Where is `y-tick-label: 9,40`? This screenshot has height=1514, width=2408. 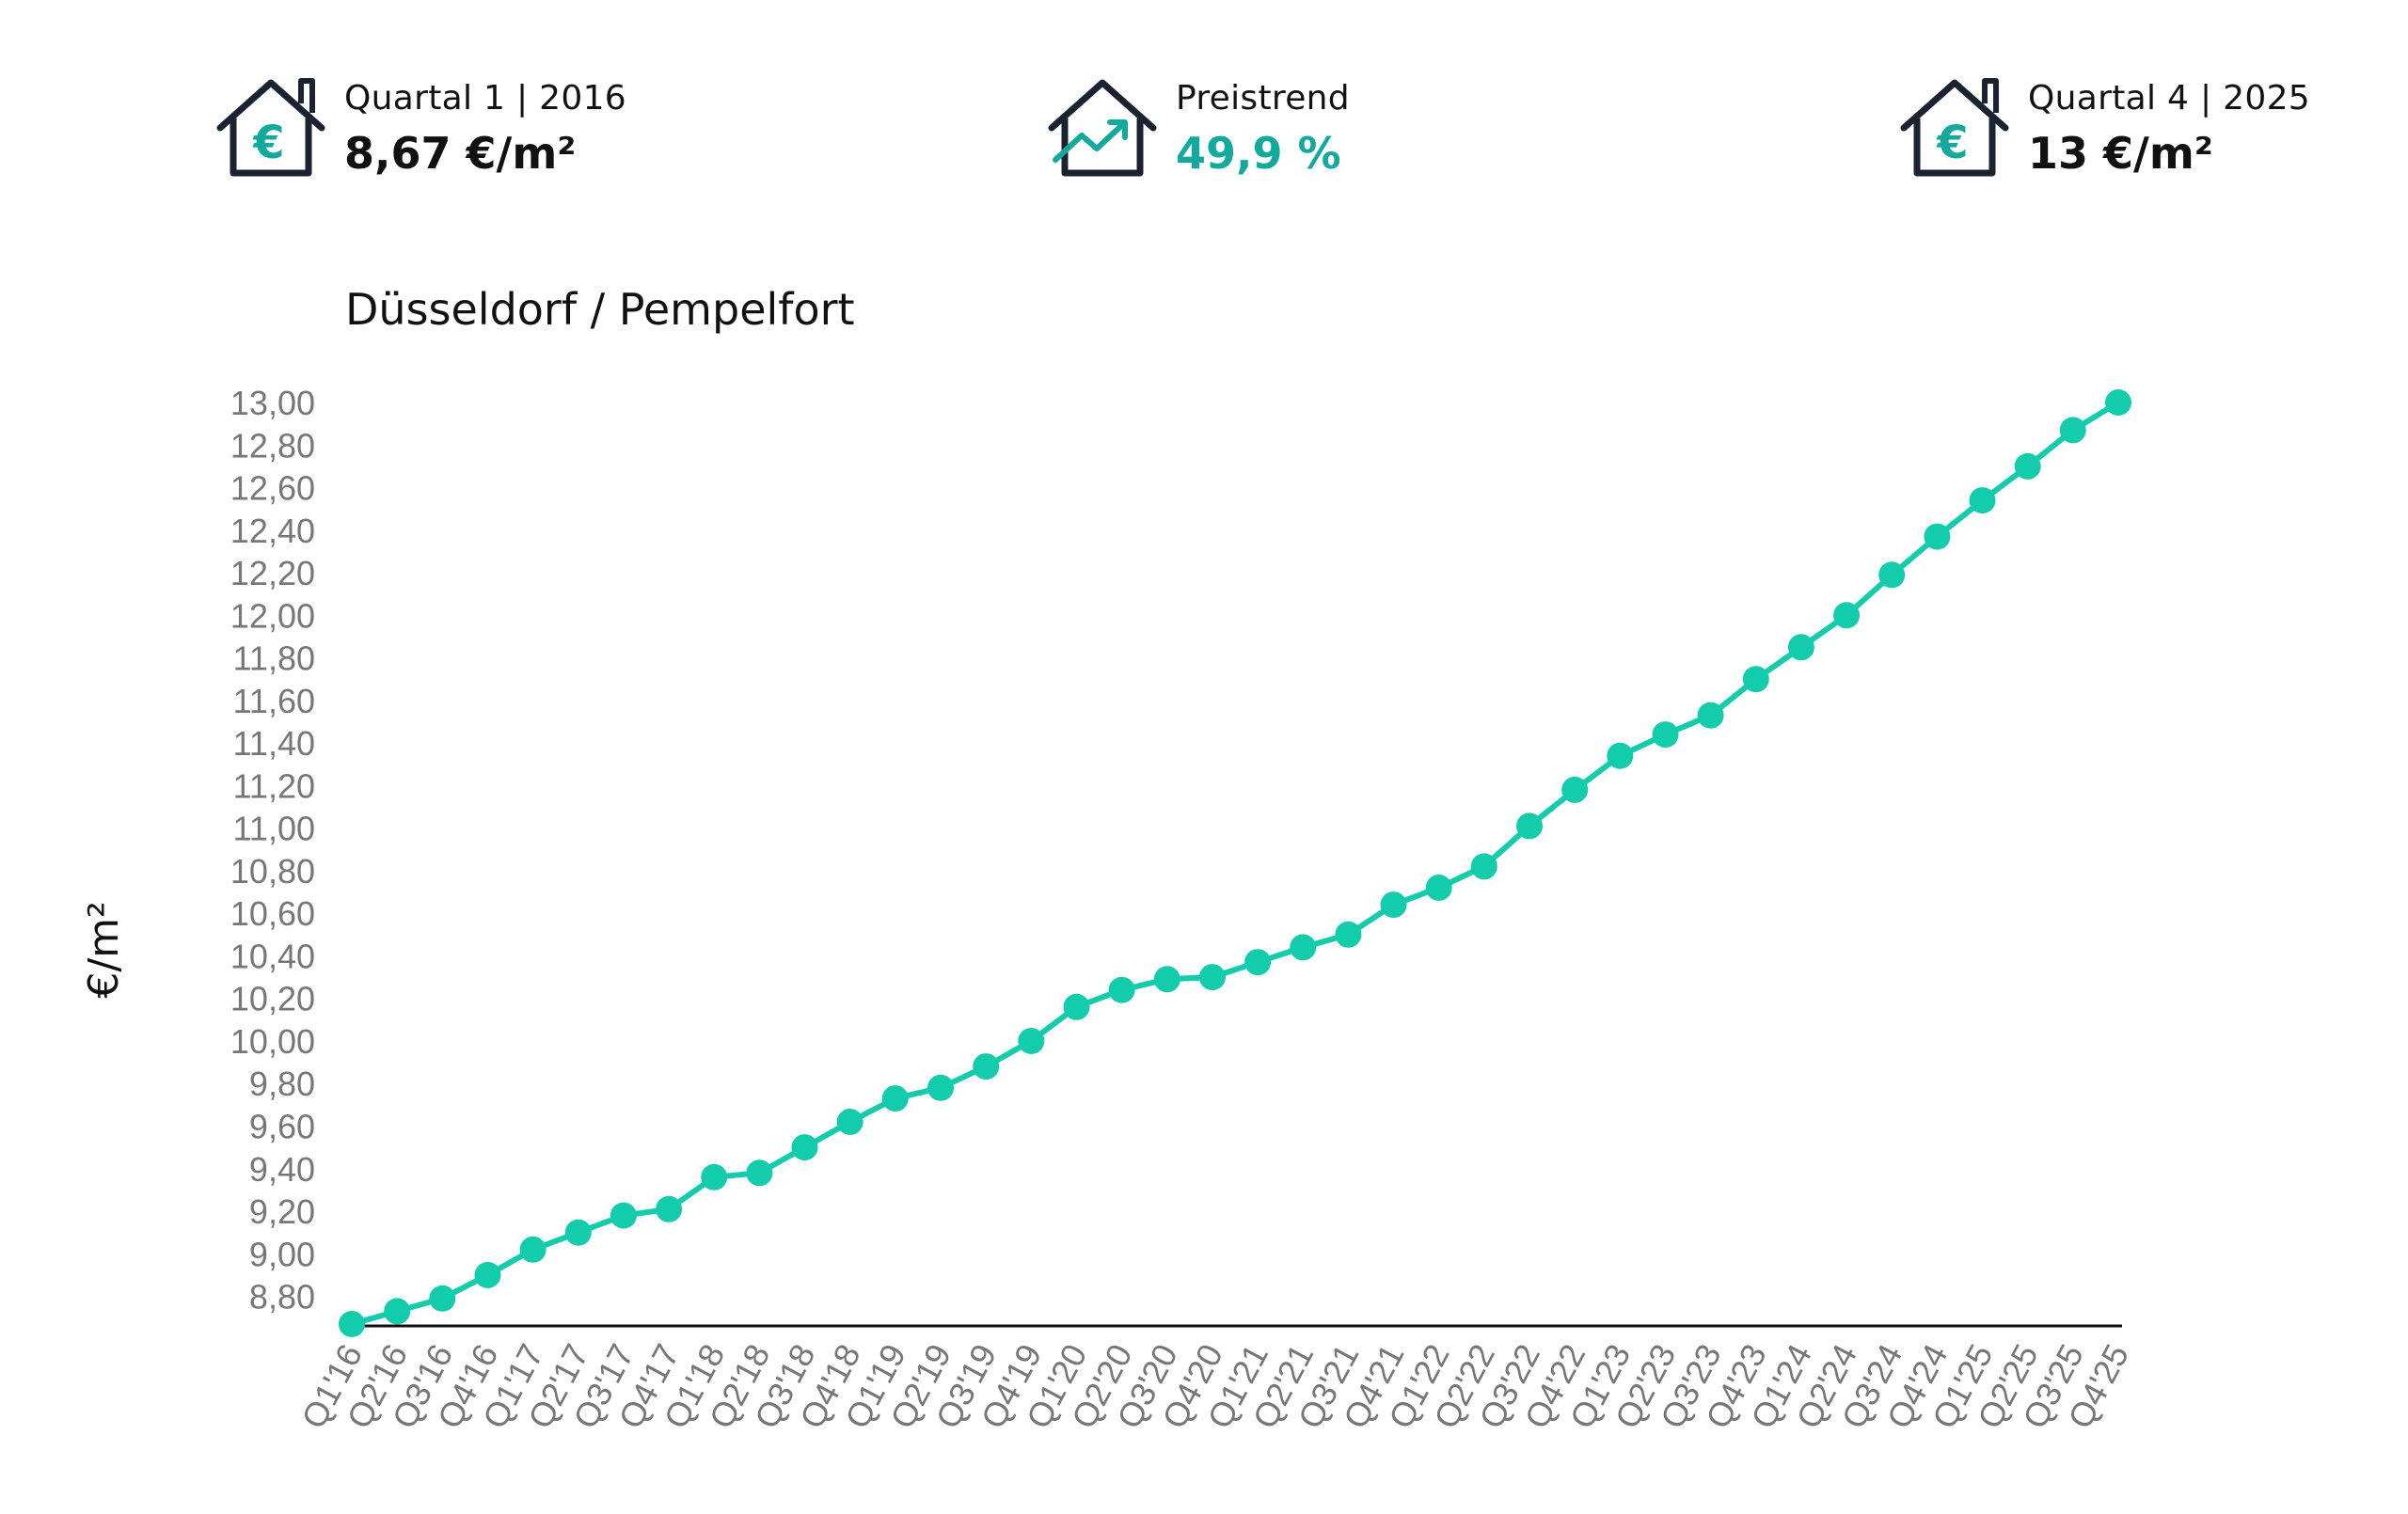
y-tick-label: 9,40 is located at coordinates (282, 1169).